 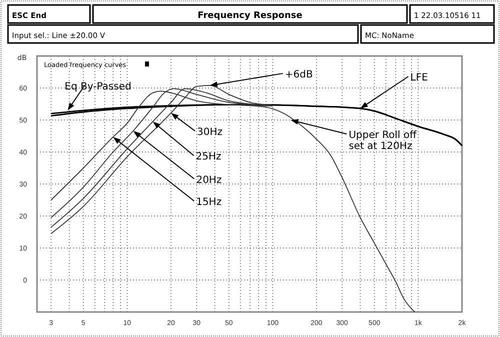 What do you see at coordinates (209, 132) in the screenshot?
I see `annotation: 30Hz` at bounding box center [209, 132].